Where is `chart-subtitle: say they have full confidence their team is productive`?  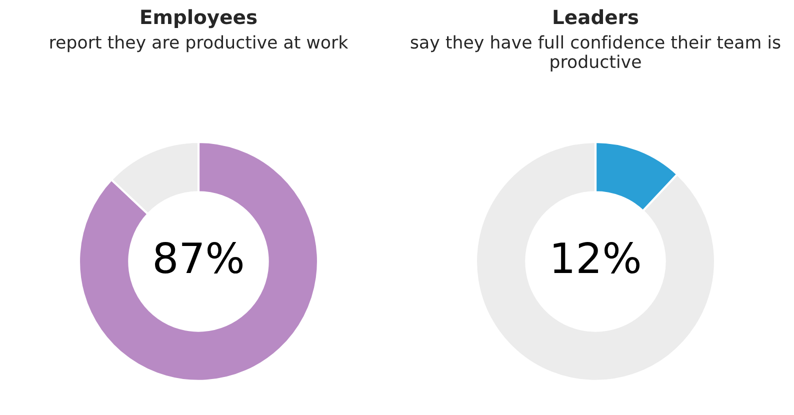
chart-subtitle: say they have full confidence their team is productive is located at coordinates (595, 53).